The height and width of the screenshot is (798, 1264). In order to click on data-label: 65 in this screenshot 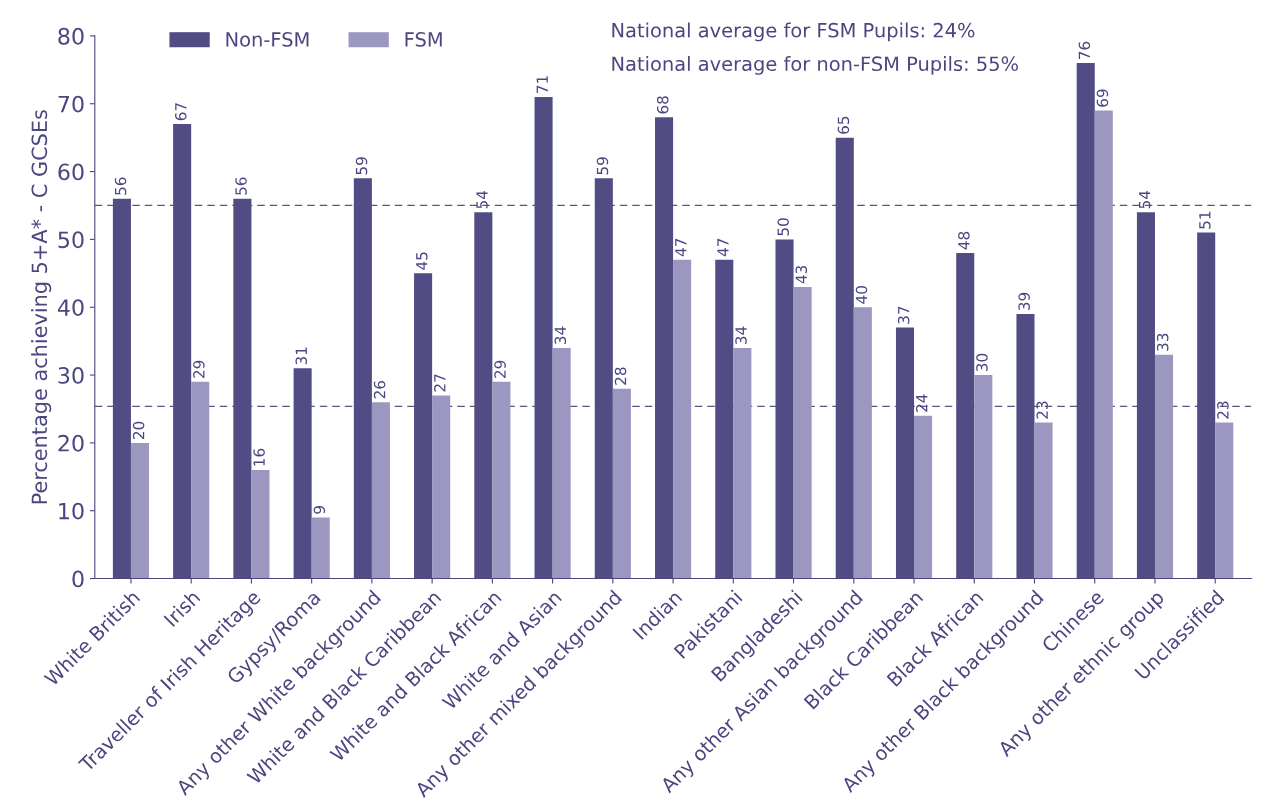, I will do `click(843, 125)`.